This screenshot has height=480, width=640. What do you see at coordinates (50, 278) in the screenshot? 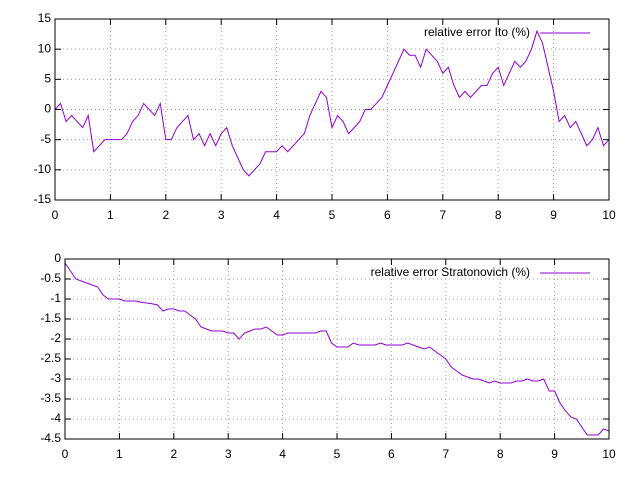
I see `y-tick-label: -0.5` at bounding box center [50, 278].